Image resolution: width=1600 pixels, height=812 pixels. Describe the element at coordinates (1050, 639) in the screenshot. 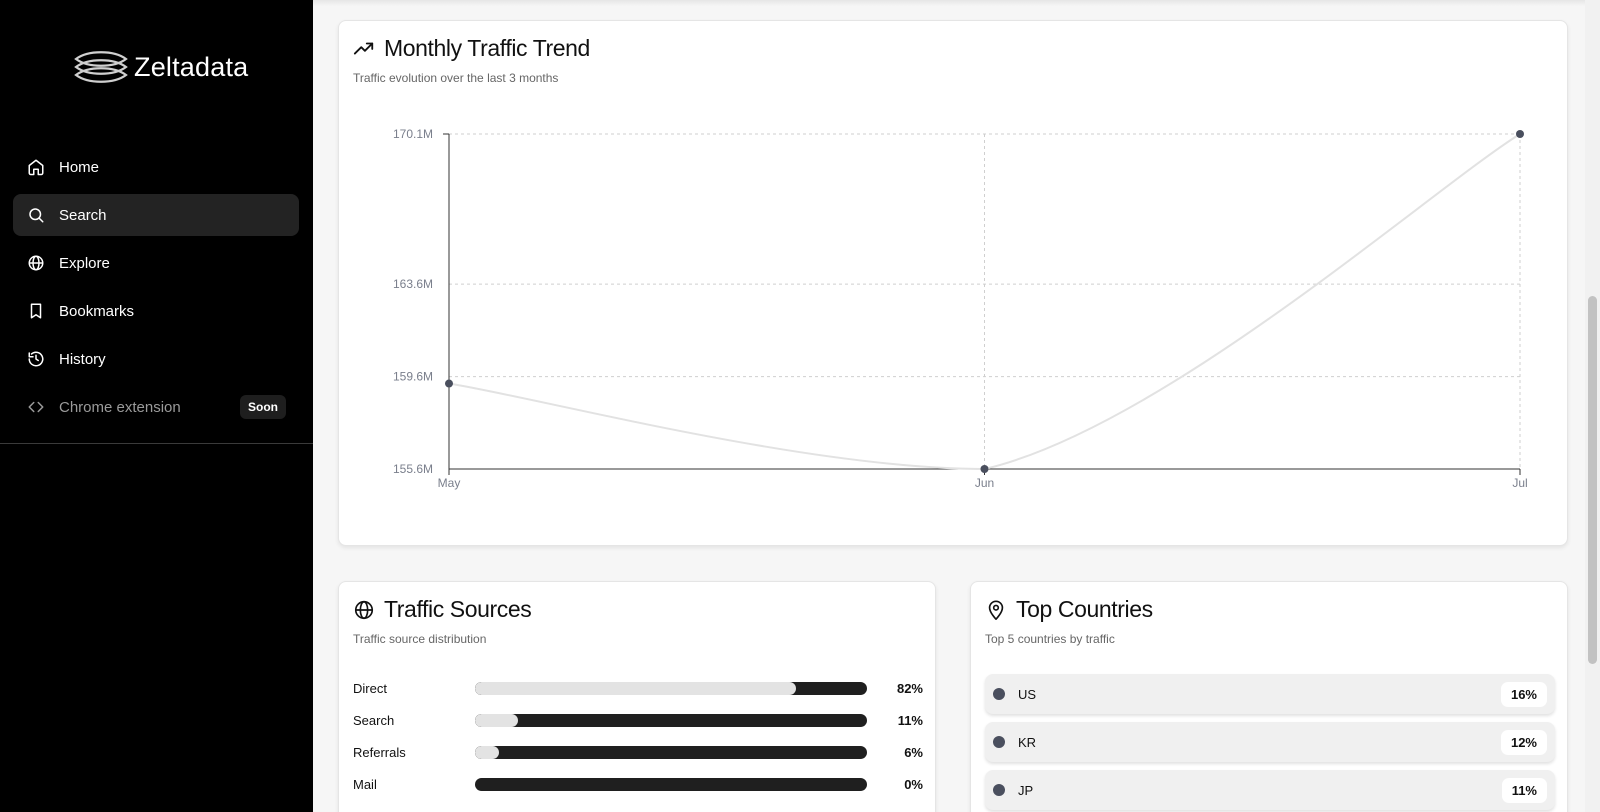

I see `countries-subtitle: Top 5 countries by traffic` at that location.